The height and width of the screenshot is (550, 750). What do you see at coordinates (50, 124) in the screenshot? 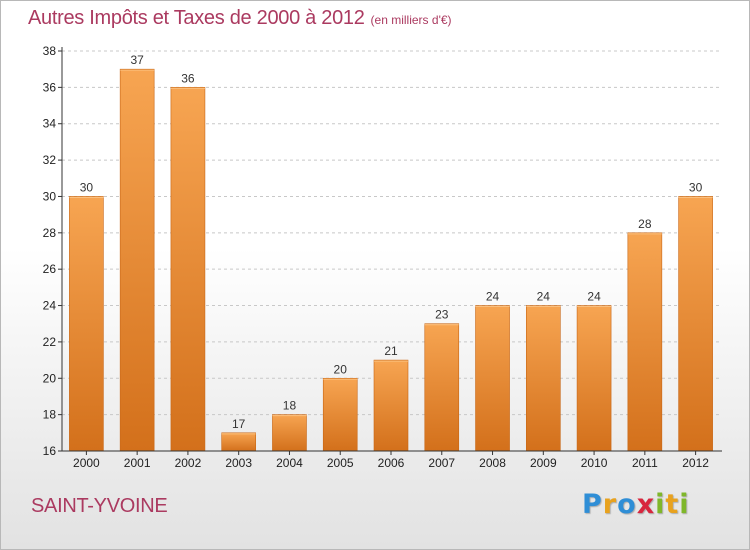
I see `y-tick-label: 34` at bounding box center [50, 124].